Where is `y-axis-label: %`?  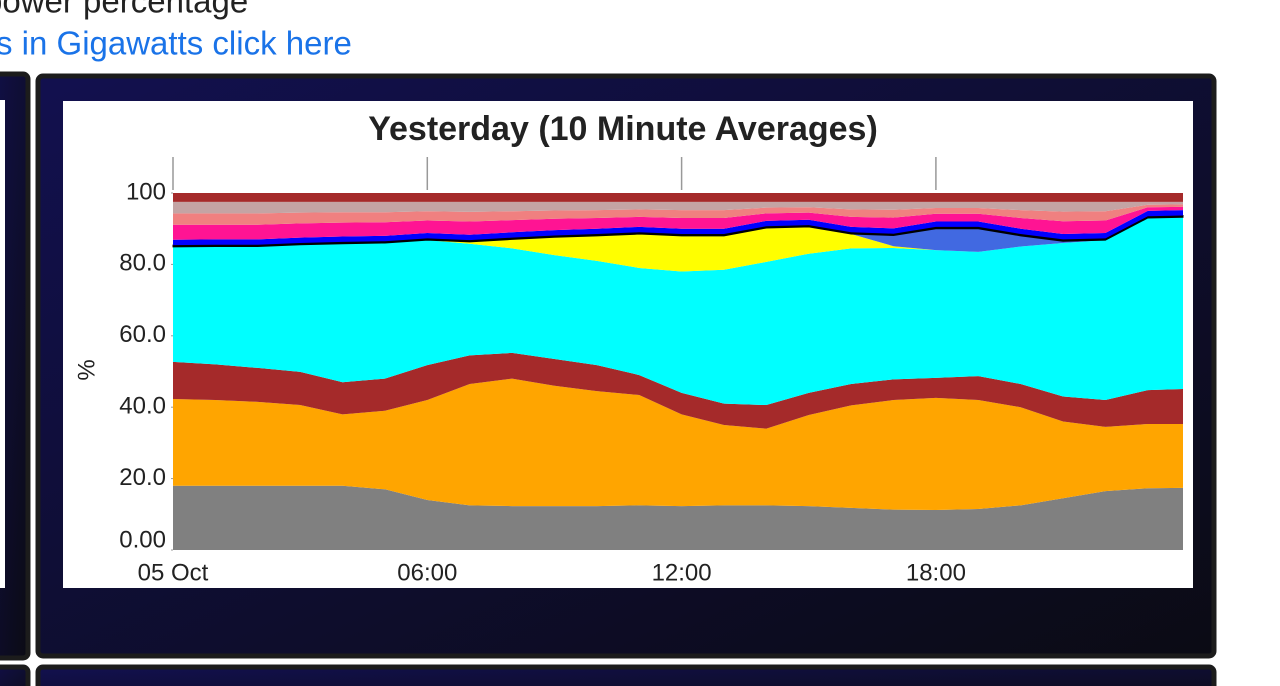 y-axis-label: % is located at coordinates (86, 369).